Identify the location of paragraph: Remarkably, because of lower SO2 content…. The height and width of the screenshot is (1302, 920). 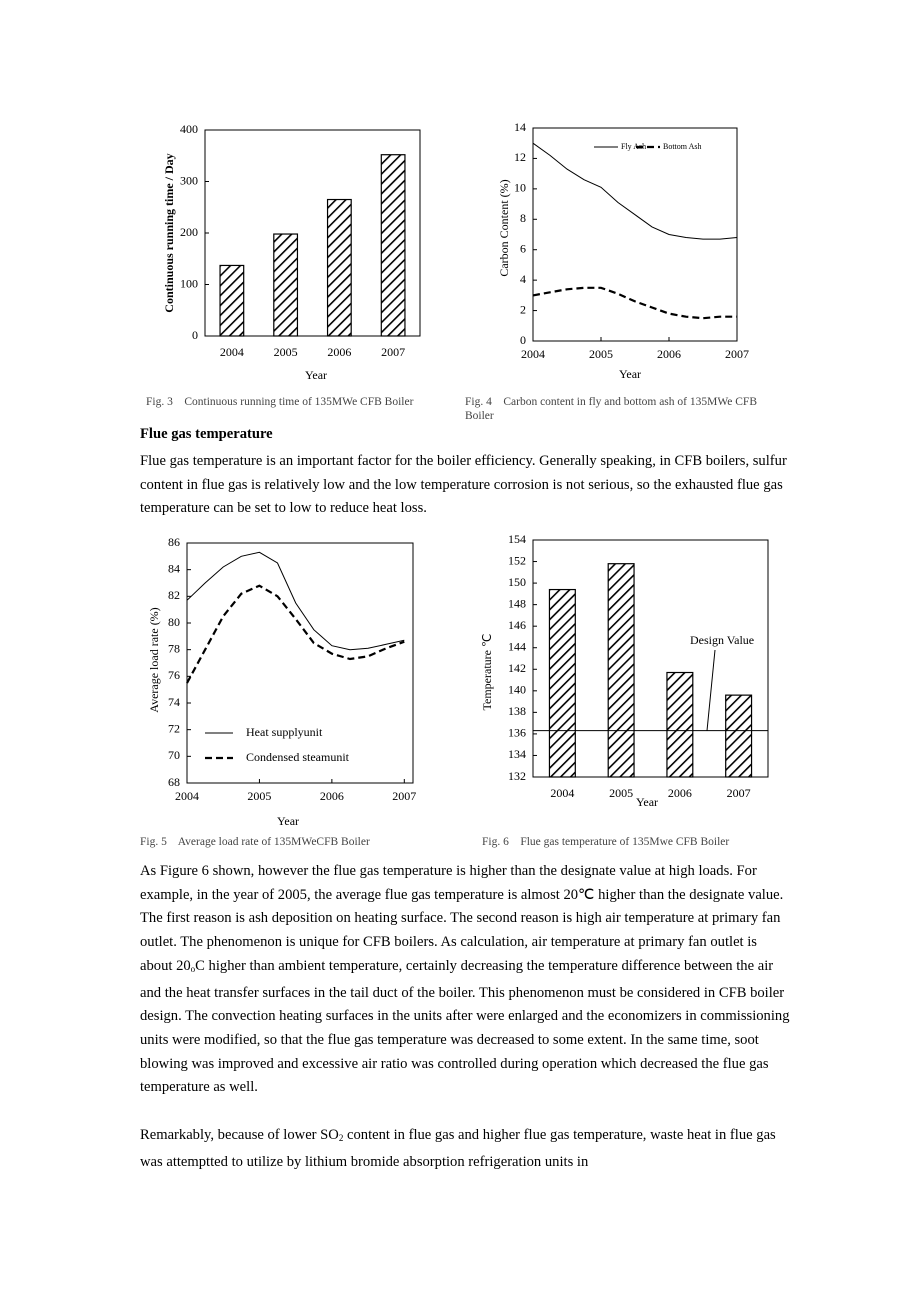
(465, 1149).